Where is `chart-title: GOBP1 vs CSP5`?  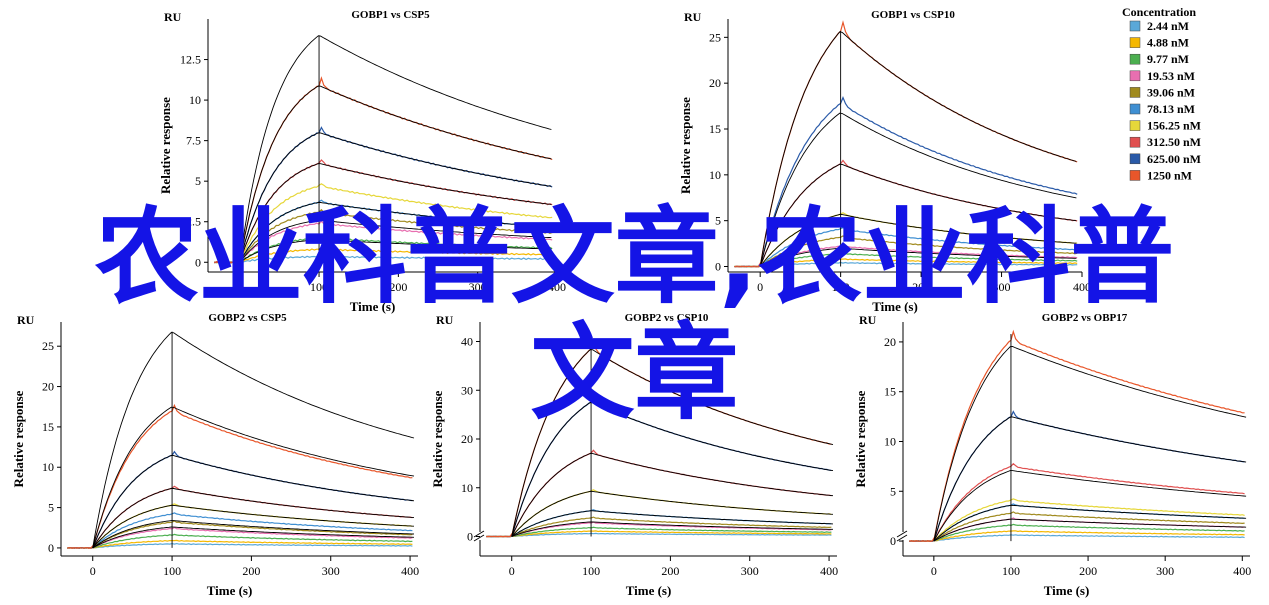
chart-title: GOBP1 vs CSP5 is located at coordinates (390, 15).